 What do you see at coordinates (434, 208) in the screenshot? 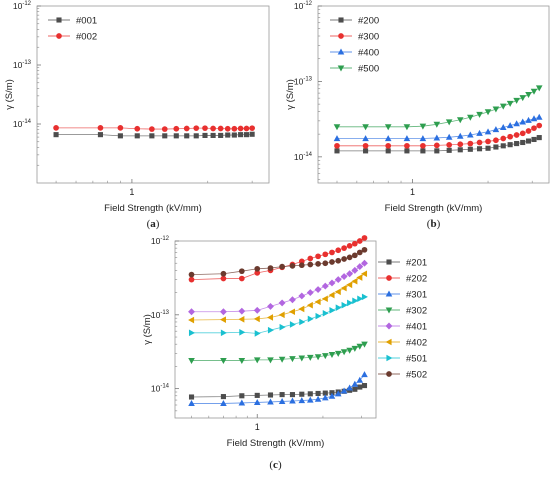
I see `x-axis-label: Field Strength (kV/mm)` at bounding box center [434, 208].